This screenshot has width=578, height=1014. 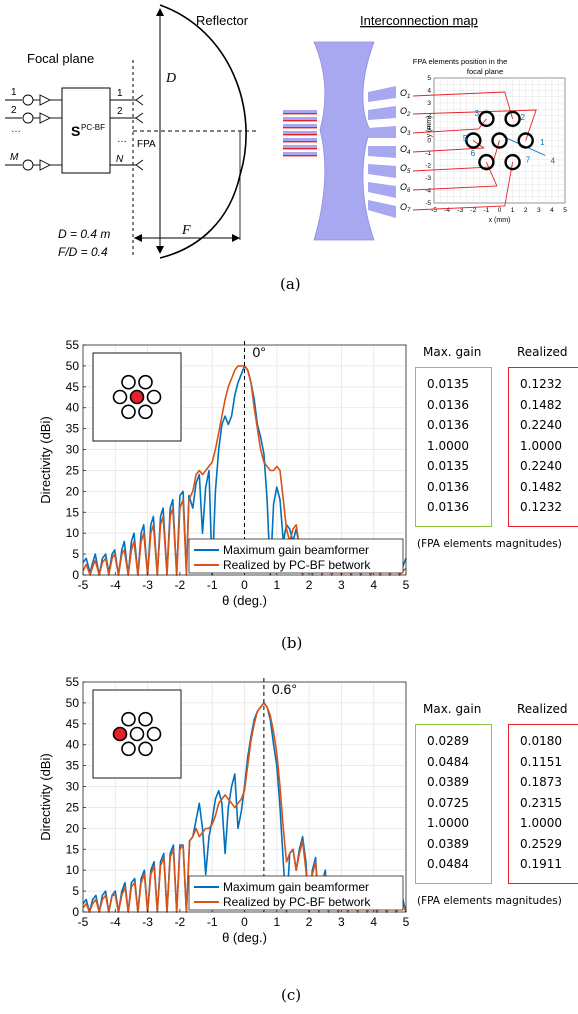 I want to click on realized-value: 0.1911, so click(x=541, y=864).